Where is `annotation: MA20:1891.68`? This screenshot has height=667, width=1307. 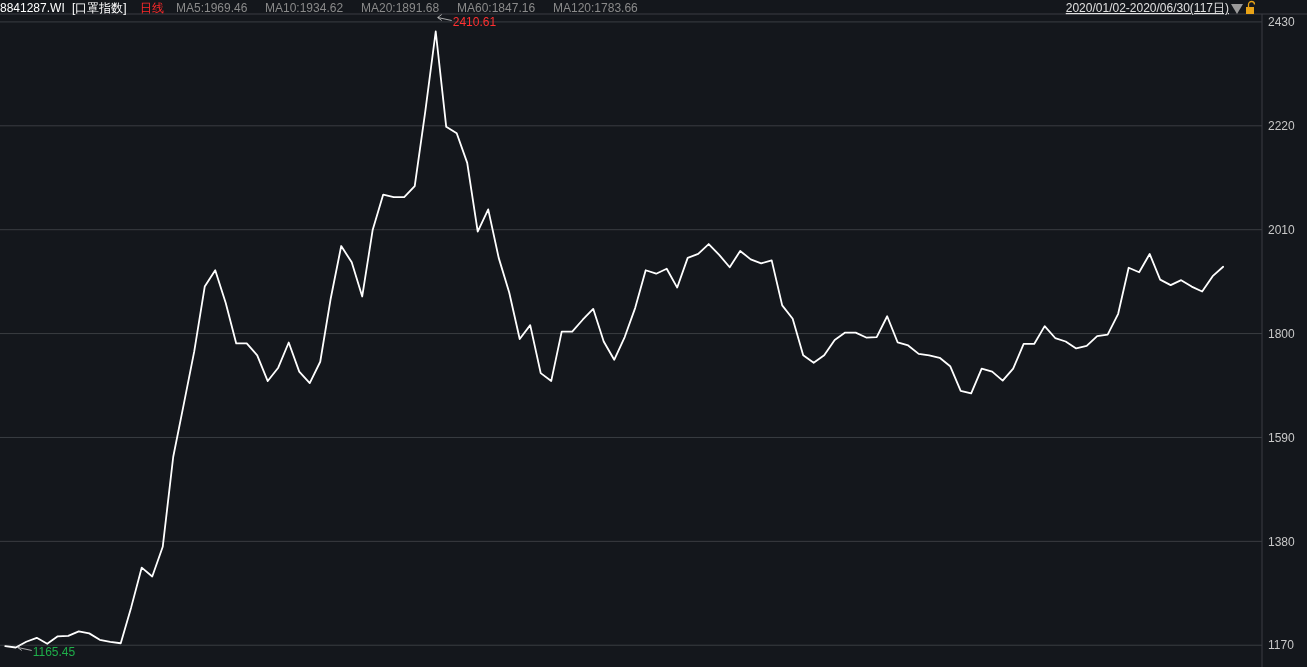 annotation: MA20:1891.68 is located at coordinates (400, 8).